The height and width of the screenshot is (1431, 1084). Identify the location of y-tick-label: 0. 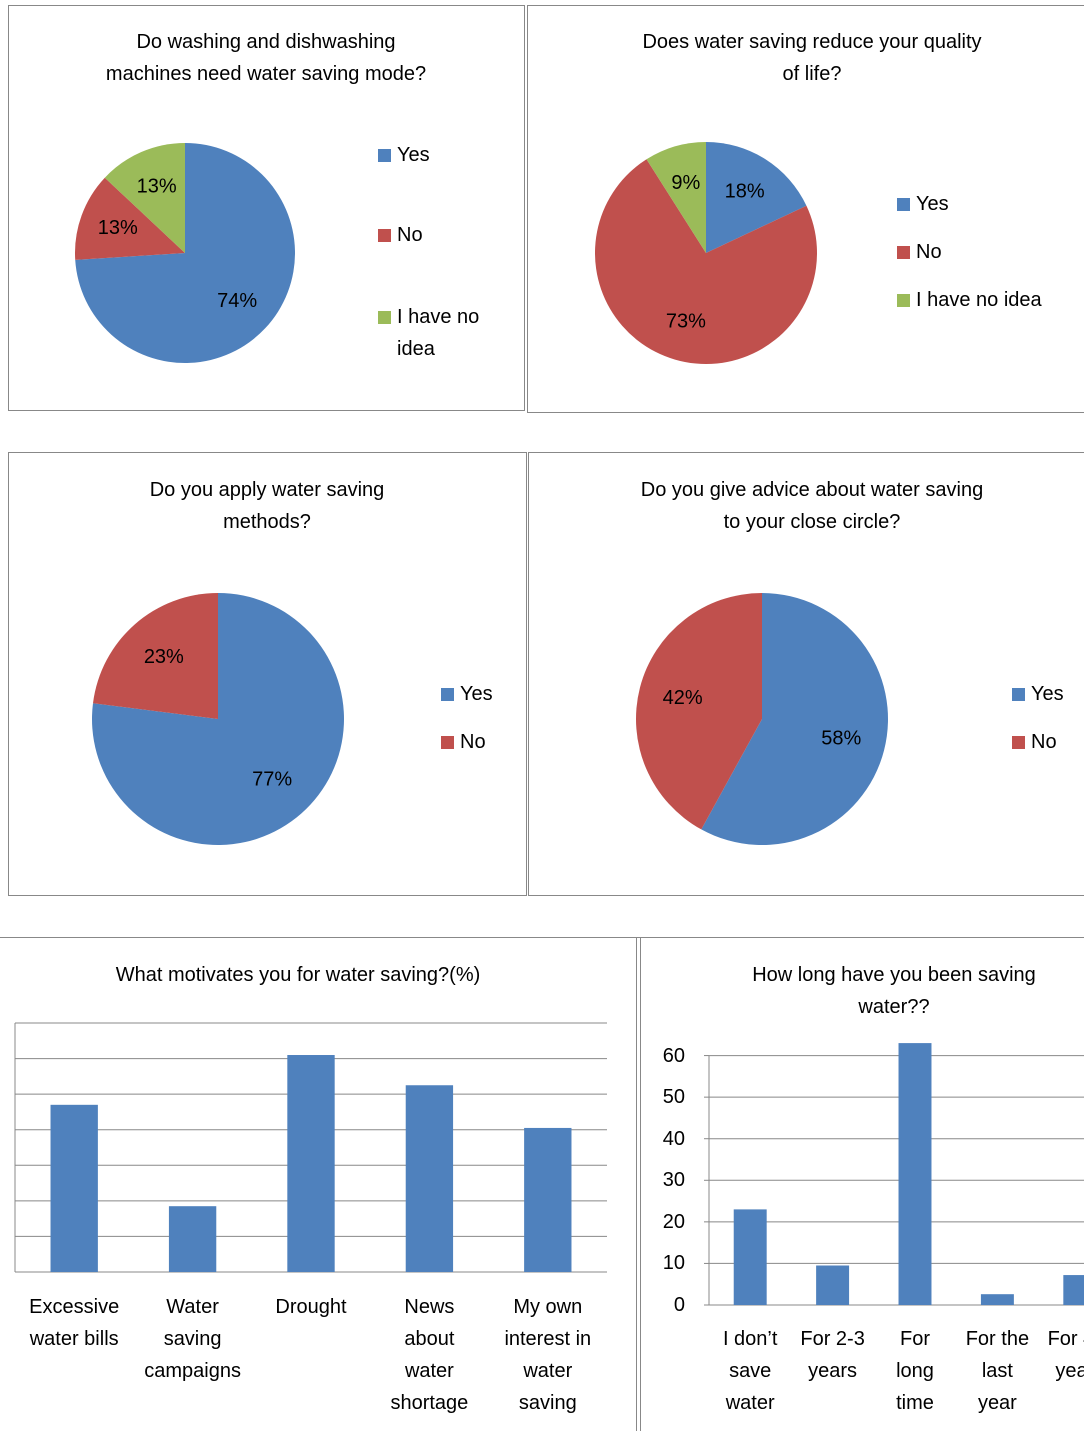
(679, 1305).